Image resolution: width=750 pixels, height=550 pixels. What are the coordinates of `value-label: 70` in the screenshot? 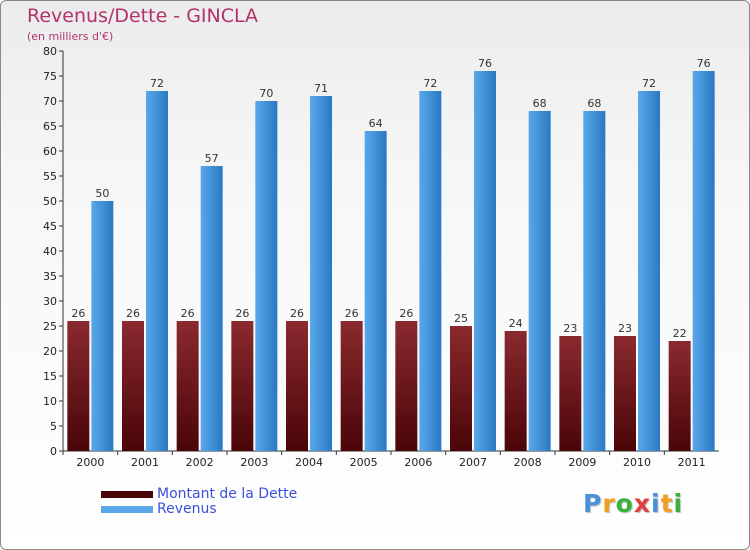 It's located at (266, 93).